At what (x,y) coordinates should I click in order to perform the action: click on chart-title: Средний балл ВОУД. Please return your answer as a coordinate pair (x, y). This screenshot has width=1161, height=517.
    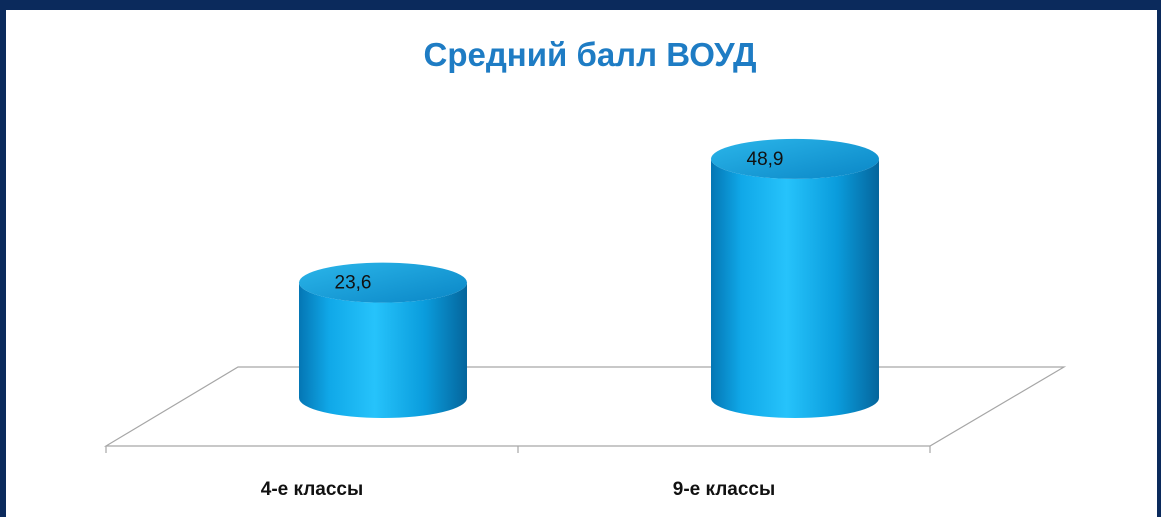
    Looking at the image, I should click on (589, 54).